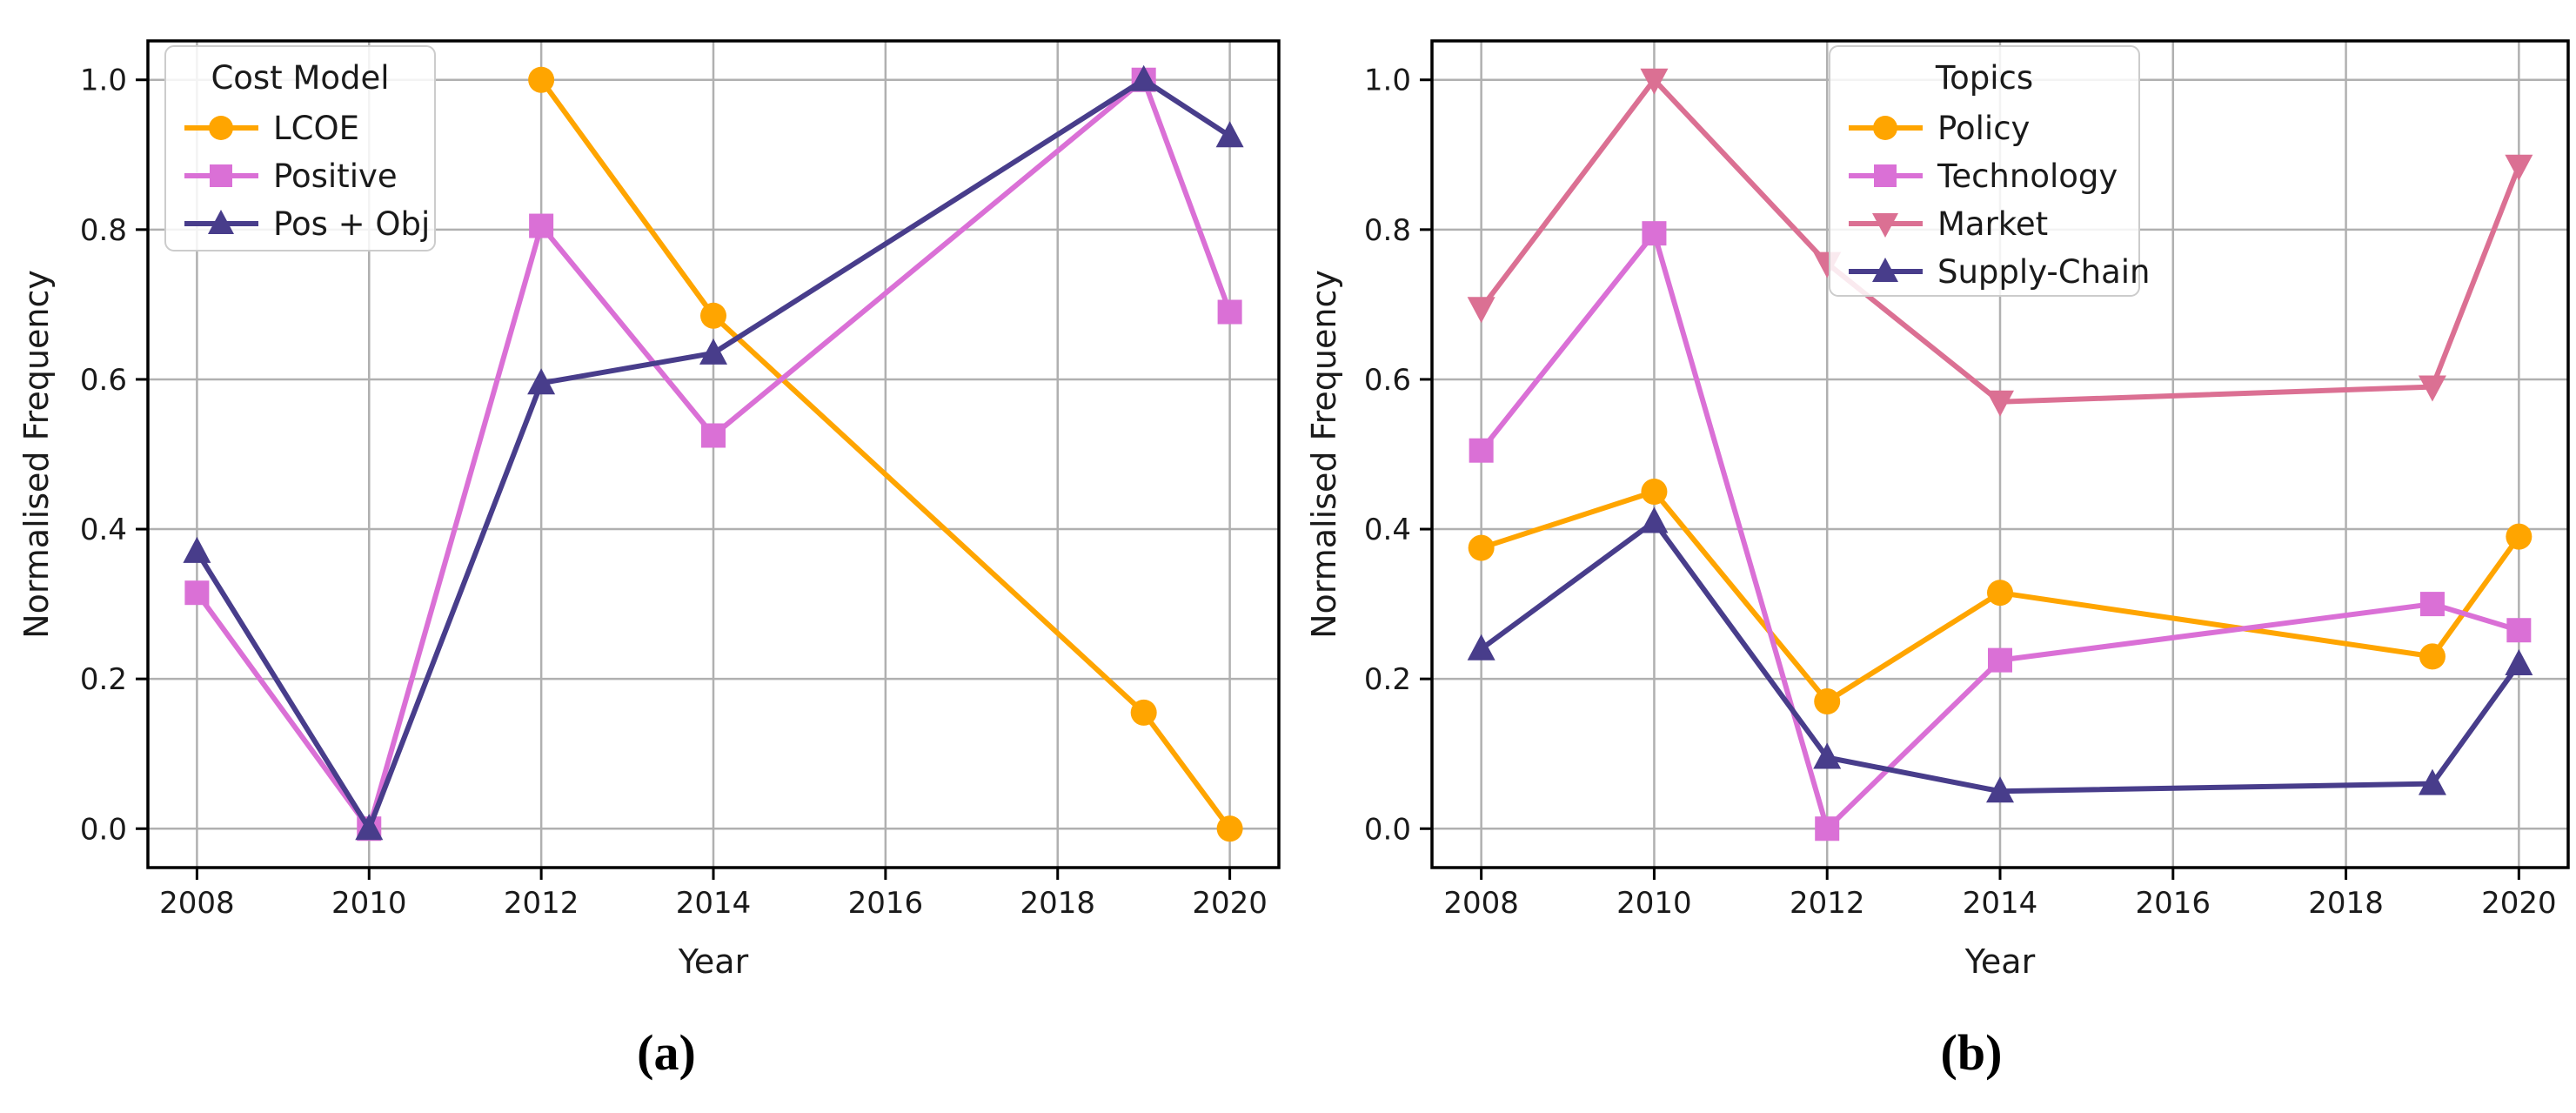  What do you see at coordinates (2043, 272) in the screenshot?
I see `legend-item-label: Supply-Chain` at bounding box center [2043, 272].